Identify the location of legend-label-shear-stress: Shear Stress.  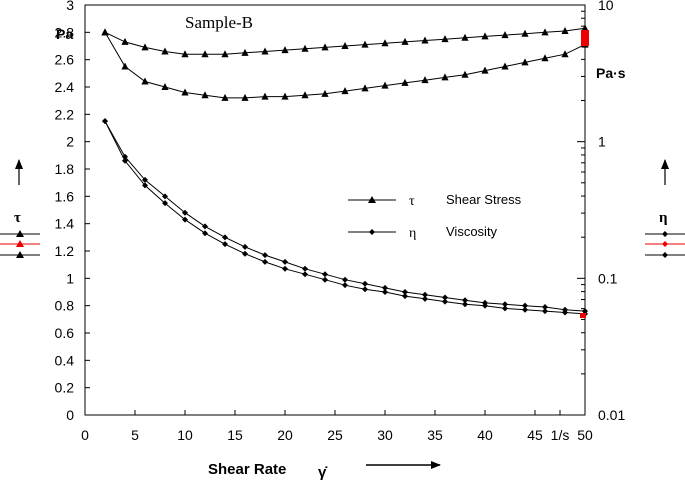
(484, 199).